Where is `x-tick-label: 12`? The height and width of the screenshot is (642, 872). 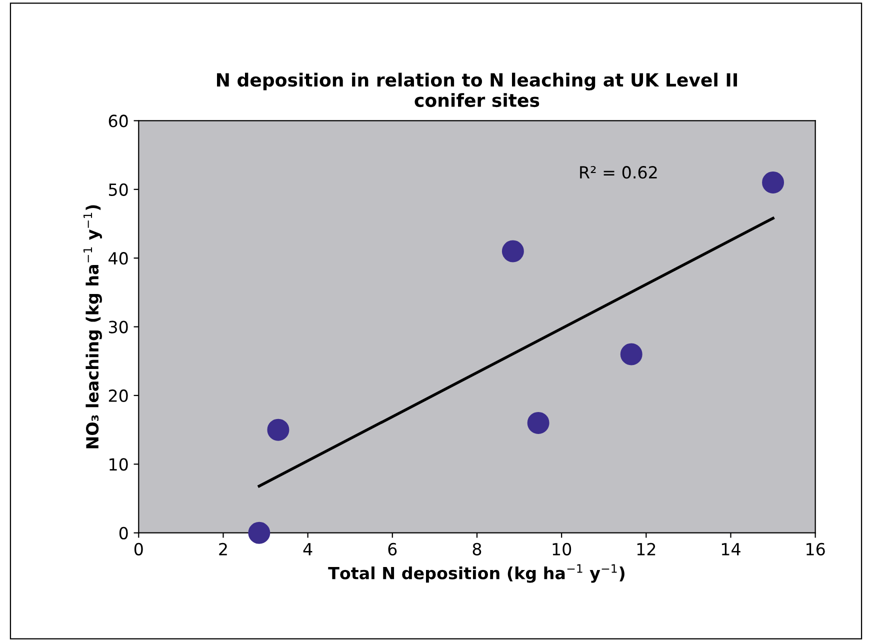
x-tick-label: 12 is located at coordinates (646, 549).